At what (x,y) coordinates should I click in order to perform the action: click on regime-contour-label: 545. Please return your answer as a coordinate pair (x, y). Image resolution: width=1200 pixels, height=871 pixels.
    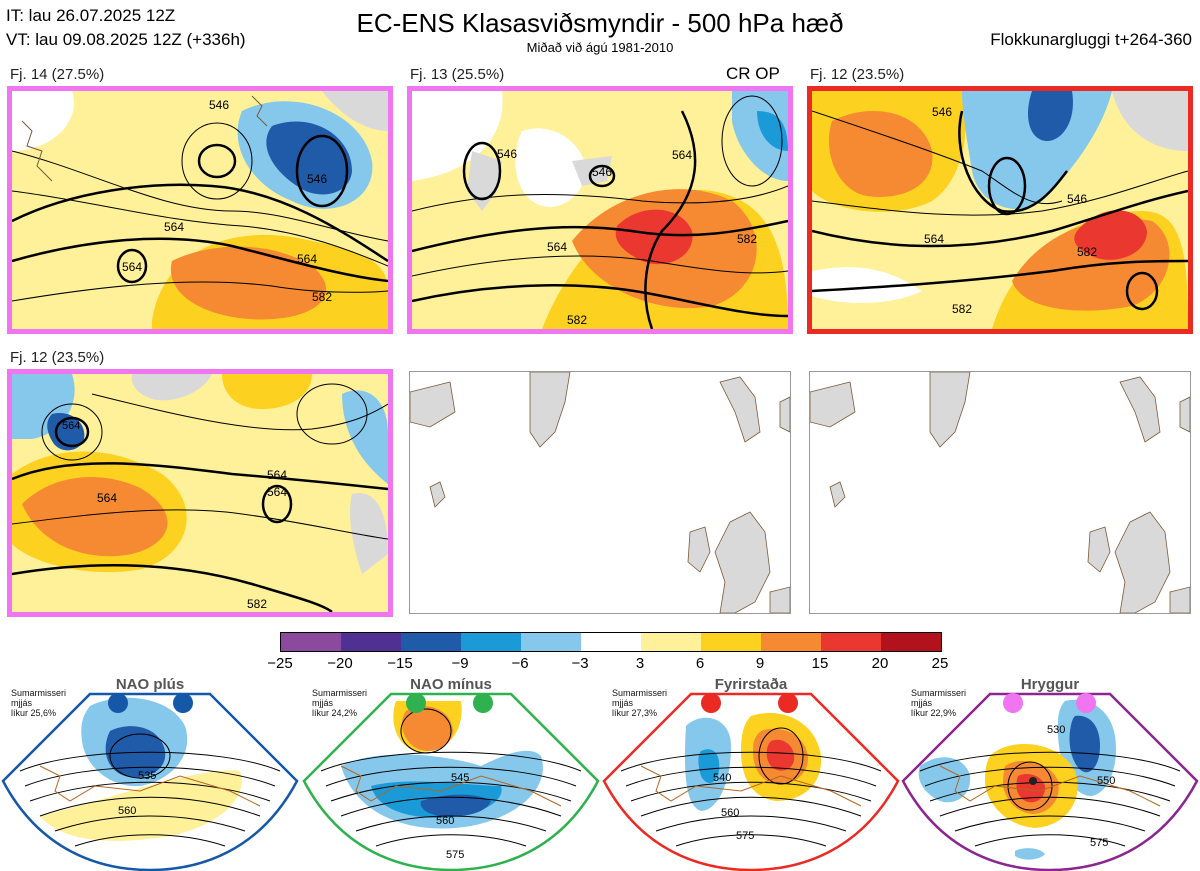
    Looking at the image, I should click on (460, 778).